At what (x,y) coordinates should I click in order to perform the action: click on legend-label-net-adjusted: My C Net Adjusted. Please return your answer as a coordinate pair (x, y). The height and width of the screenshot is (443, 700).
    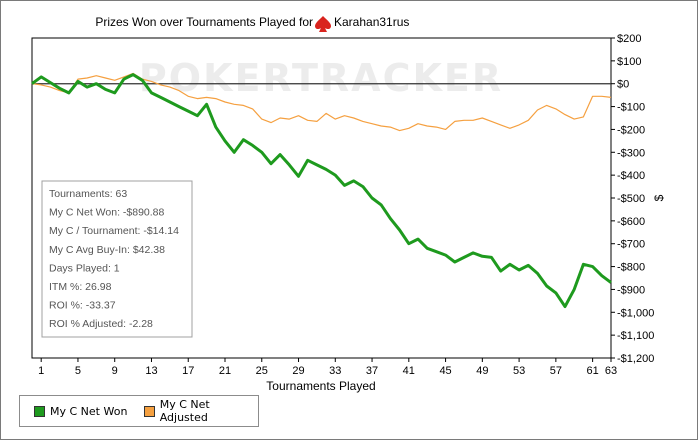
    Looking at the image, I should click on (184, 411).